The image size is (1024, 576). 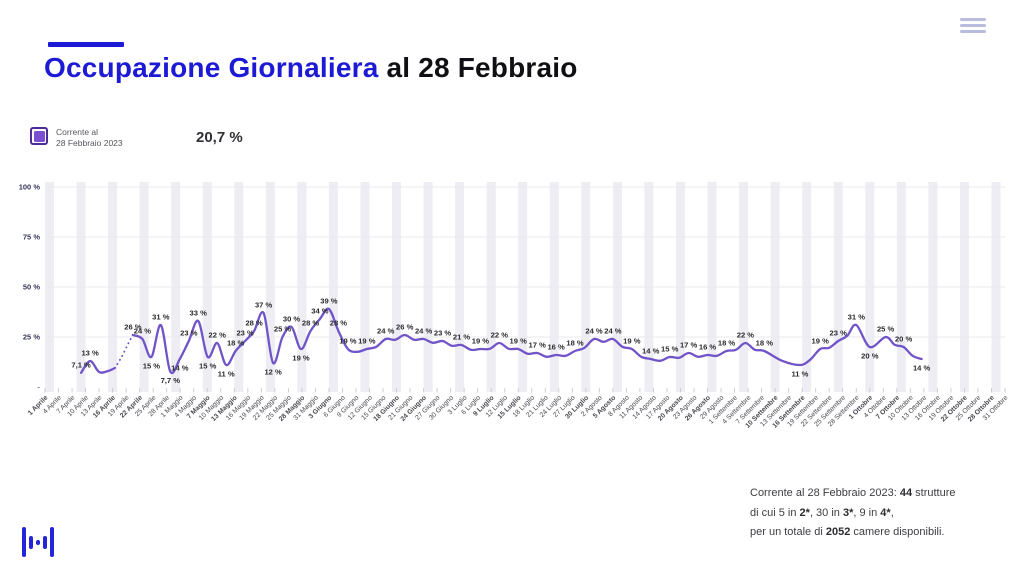 What do you see at coordinates (199, 313) in the screenshot?
I see `svg-text: 33 %` at bounding box center [199, 313].